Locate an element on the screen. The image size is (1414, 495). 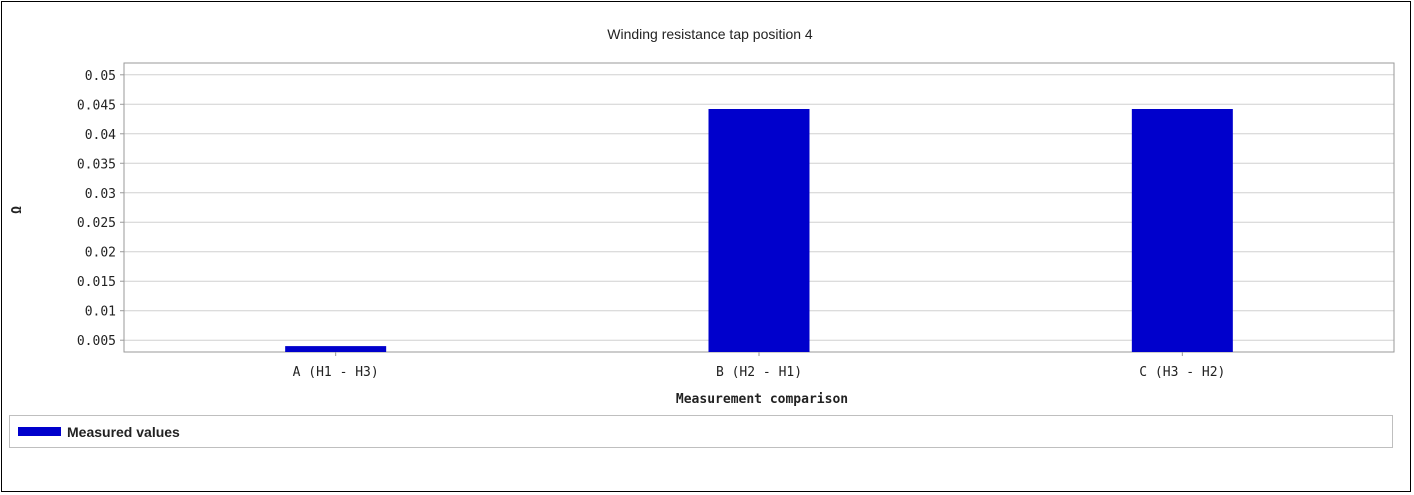
y-tick-label: 0.015 is located at coordinates (96, 282).